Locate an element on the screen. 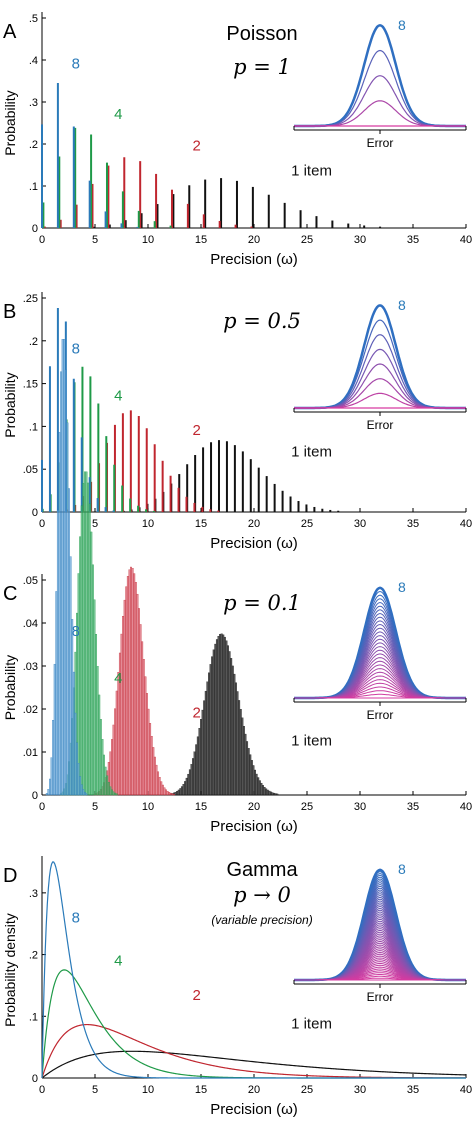  y-tick-label: 0 is located at coordinates (35, 796).